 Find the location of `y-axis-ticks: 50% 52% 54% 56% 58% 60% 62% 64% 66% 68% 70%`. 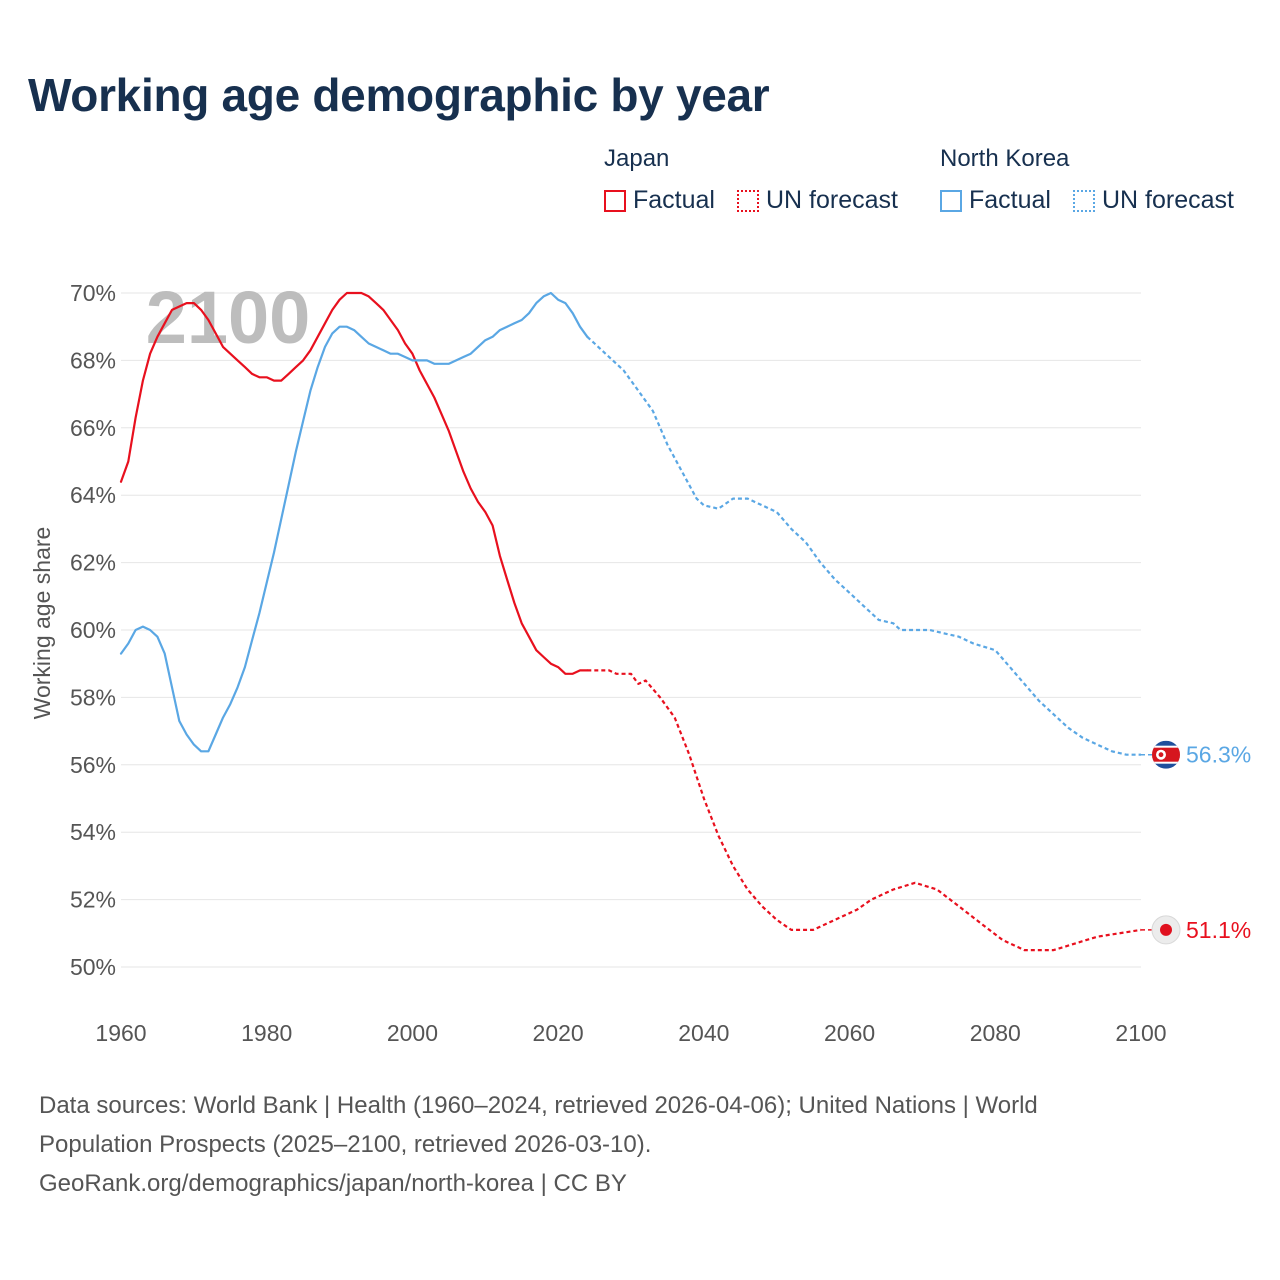

y-axis-ticks: 50% 52% 54% 56% 58% 60% 62% 64% 66% 68% 70% is located at coordinates (93, 630).